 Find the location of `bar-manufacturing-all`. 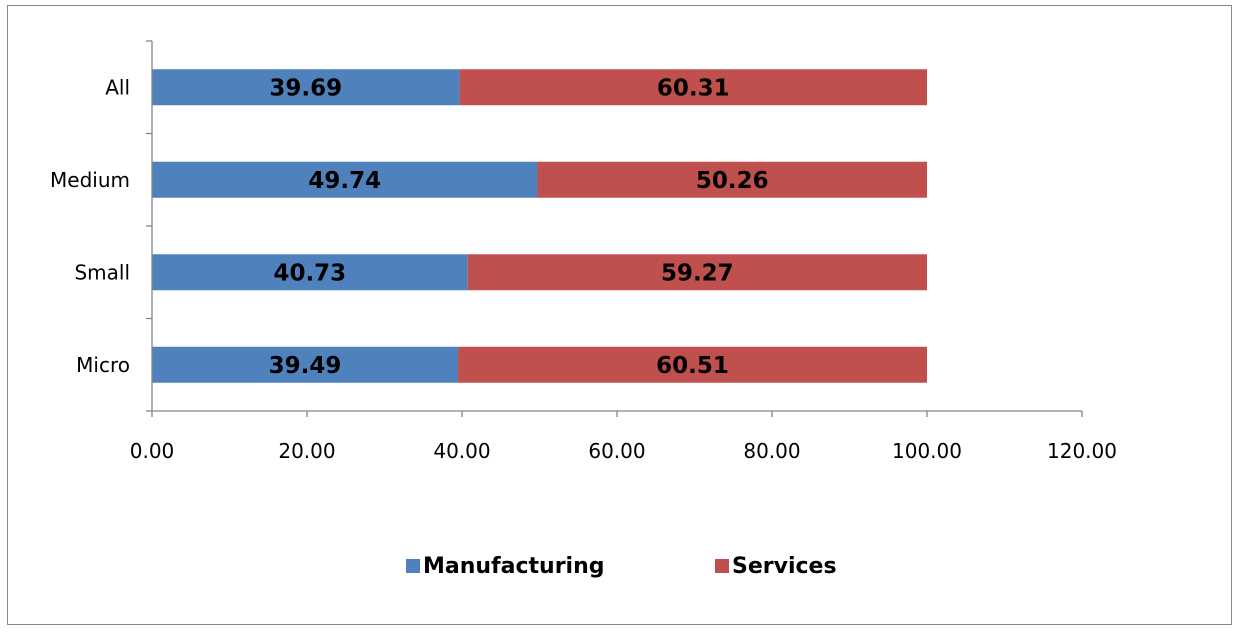

bar-manufacturing-all is located at coordinates (306, 87).